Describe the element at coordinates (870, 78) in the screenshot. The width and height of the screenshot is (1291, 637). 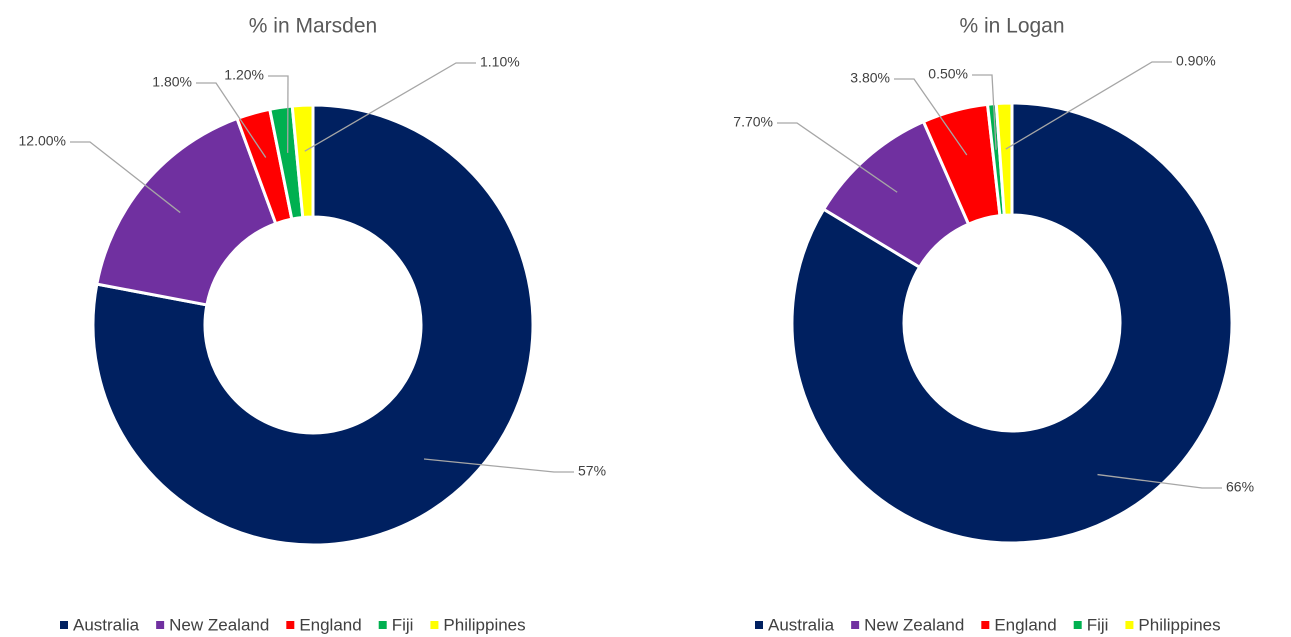
I see `data-label: 3.80%` at that location.